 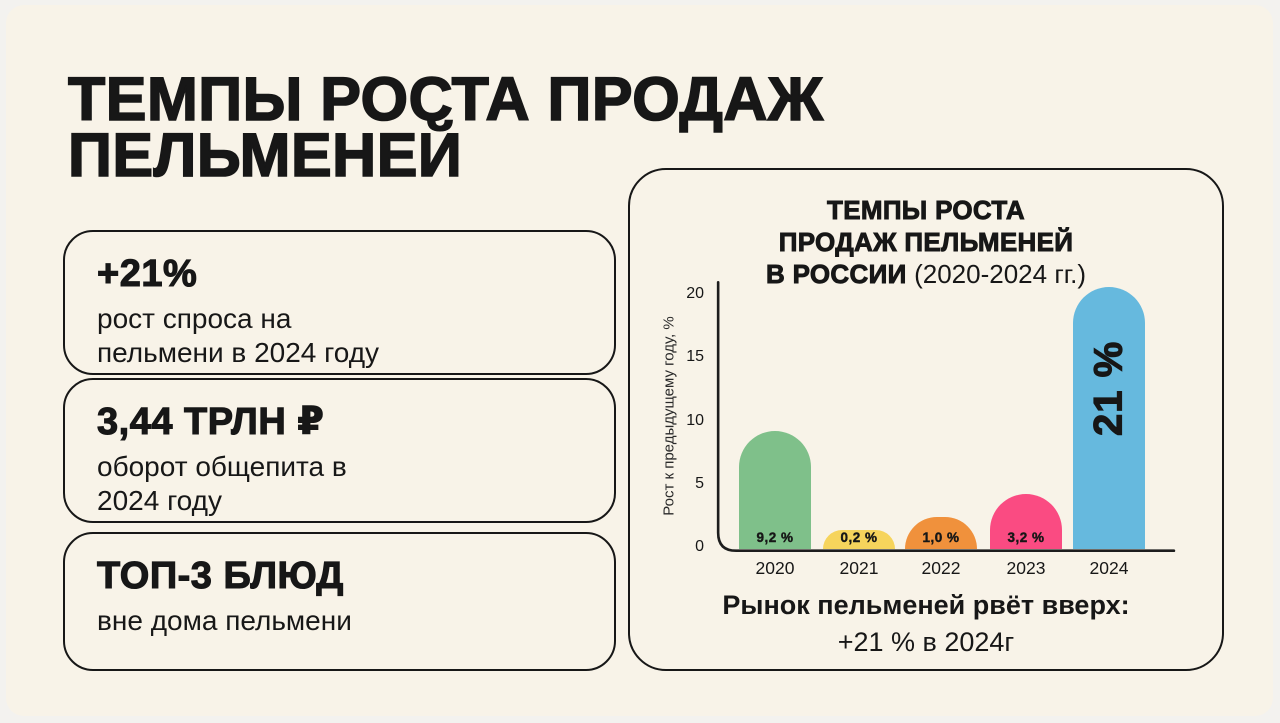 What do you see at coordinates (224, 620) in the screenshot?
I see `stat-description: вне дома пельмени` at bounding box center [224, 620].